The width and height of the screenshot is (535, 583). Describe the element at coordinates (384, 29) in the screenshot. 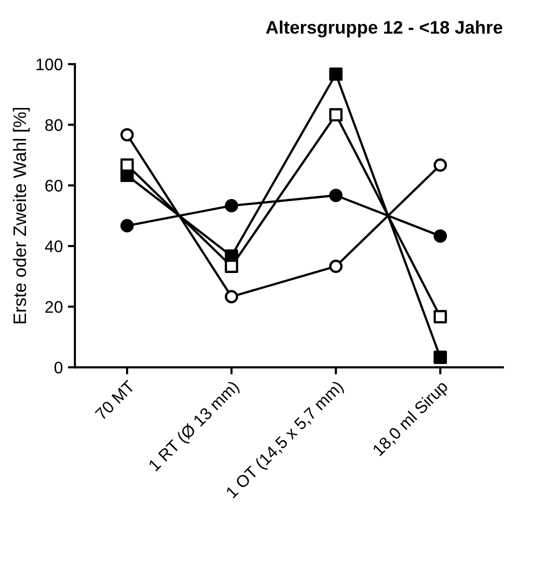

I see `chart-title: Altersgruppe 12 - <18 Jahre` at that location.